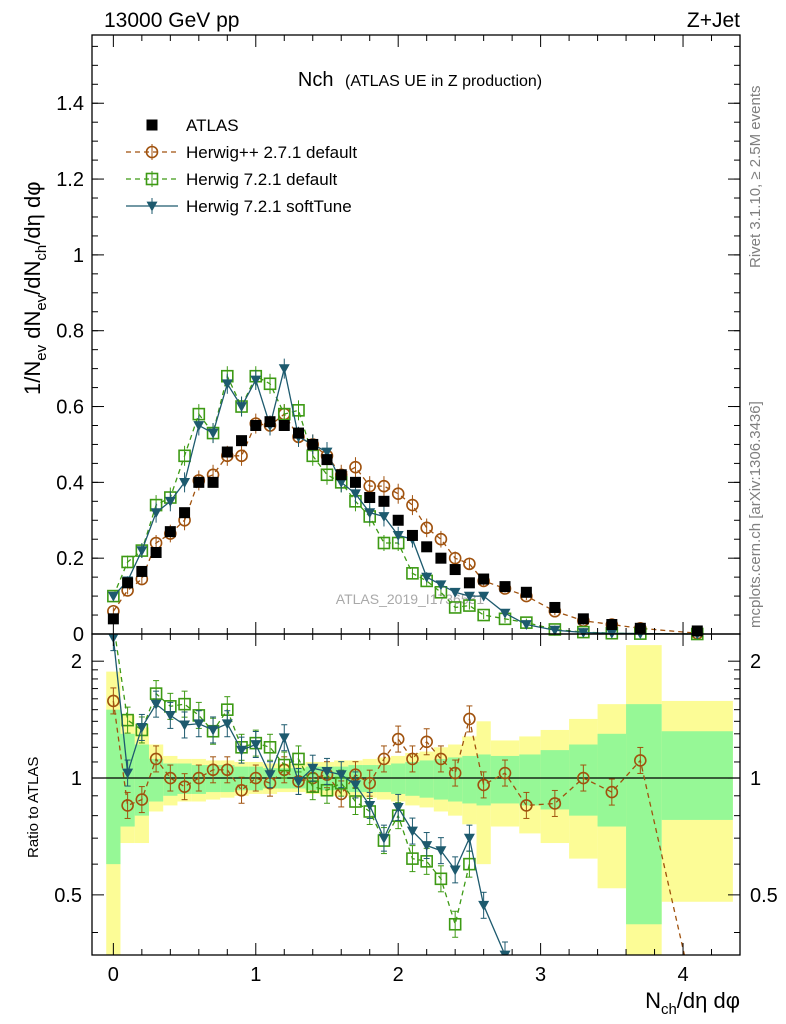 The width and height of the screenshot is (786, 1024). What do you see at coordinates (70, 483) in the screenshot?
I see `main-ytick-label: 0.4` at bounding box center [70, 483].